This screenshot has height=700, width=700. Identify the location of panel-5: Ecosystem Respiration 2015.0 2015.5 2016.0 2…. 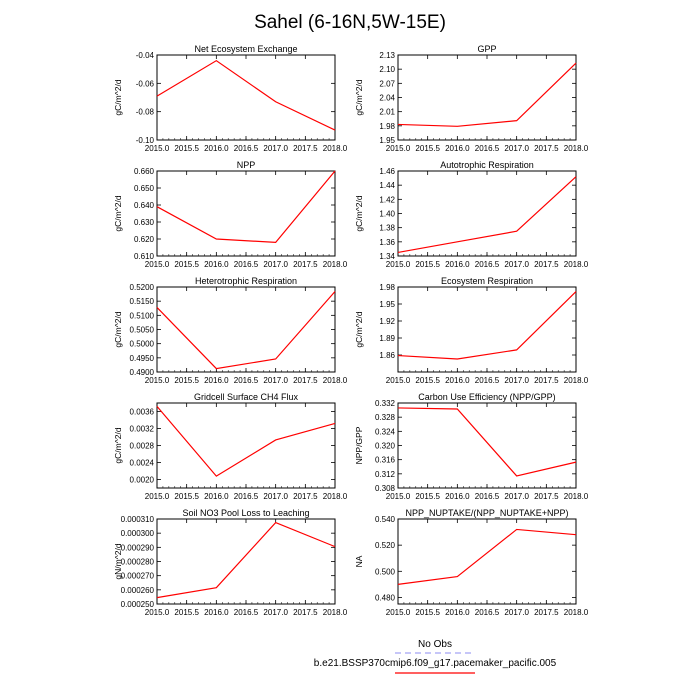
(471, 330).